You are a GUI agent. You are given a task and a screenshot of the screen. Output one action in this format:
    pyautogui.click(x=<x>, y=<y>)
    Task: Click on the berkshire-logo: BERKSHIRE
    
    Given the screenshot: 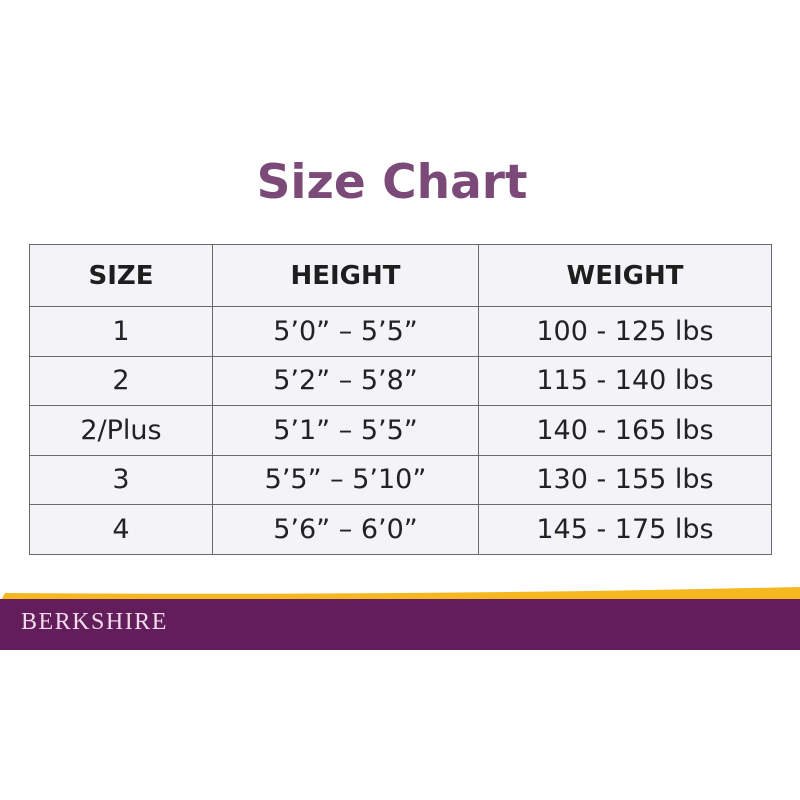 What is the action you would take?
    pyautogui.click(x=94, y=622)
    